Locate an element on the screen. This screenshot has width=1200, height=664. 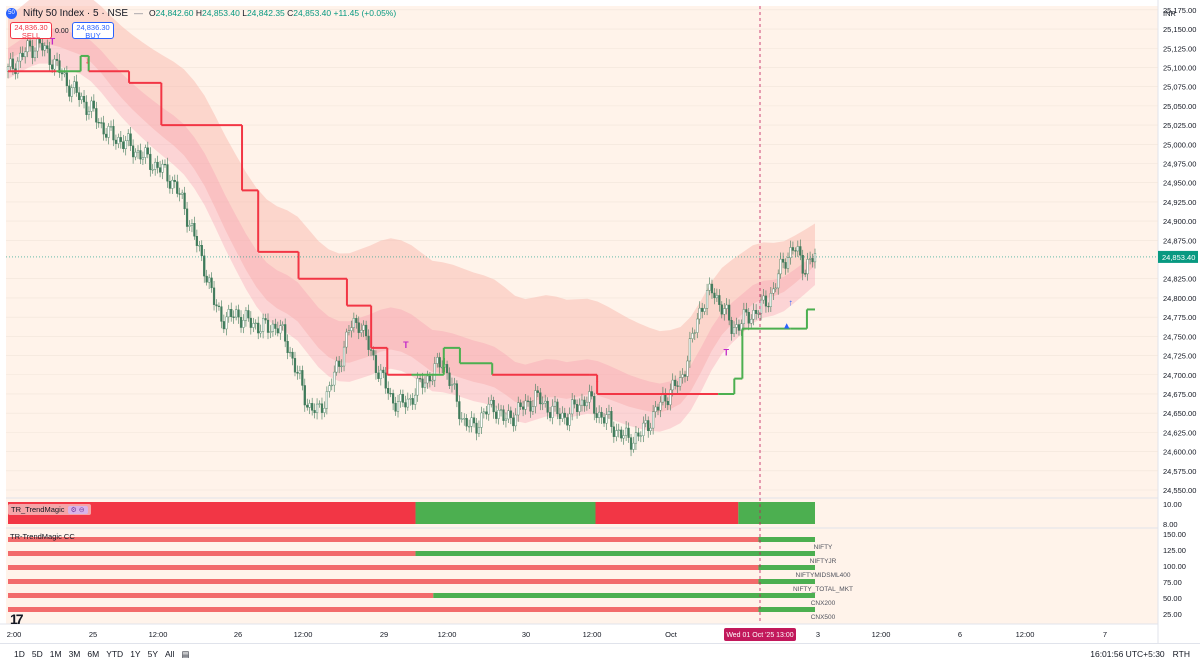
symbol-title: Nifty 50 Index · 5 · NSE is located at coordinates (76, 13).